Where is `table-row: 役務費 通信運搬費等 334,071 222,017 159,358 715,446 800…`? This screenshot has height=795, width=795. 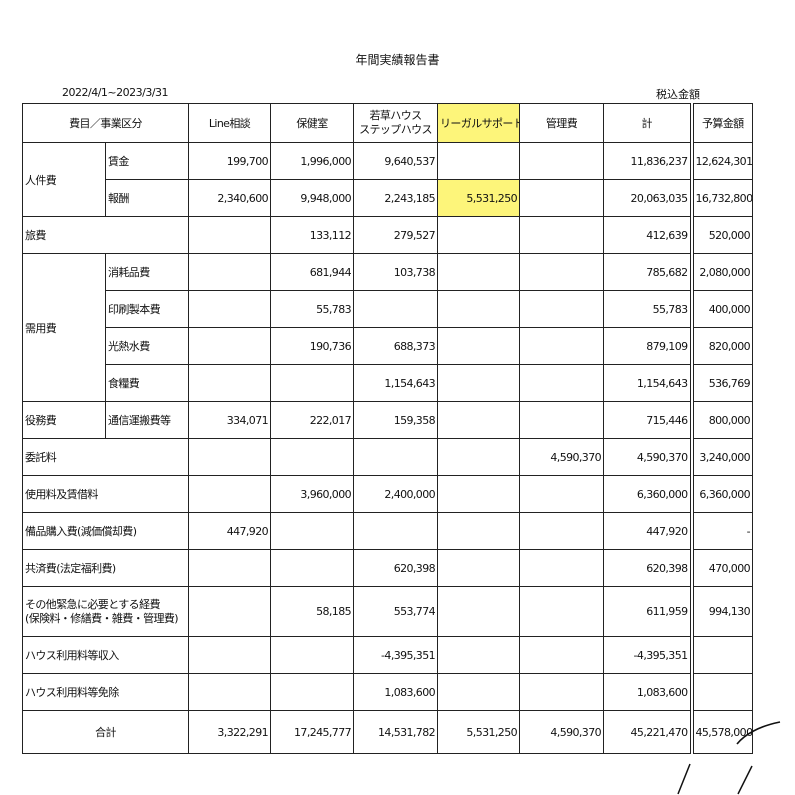
table-row: 役務費 通信運搬費等 334,071 222,017 159,358 715,446 800… is located at coordinates (387, 420).